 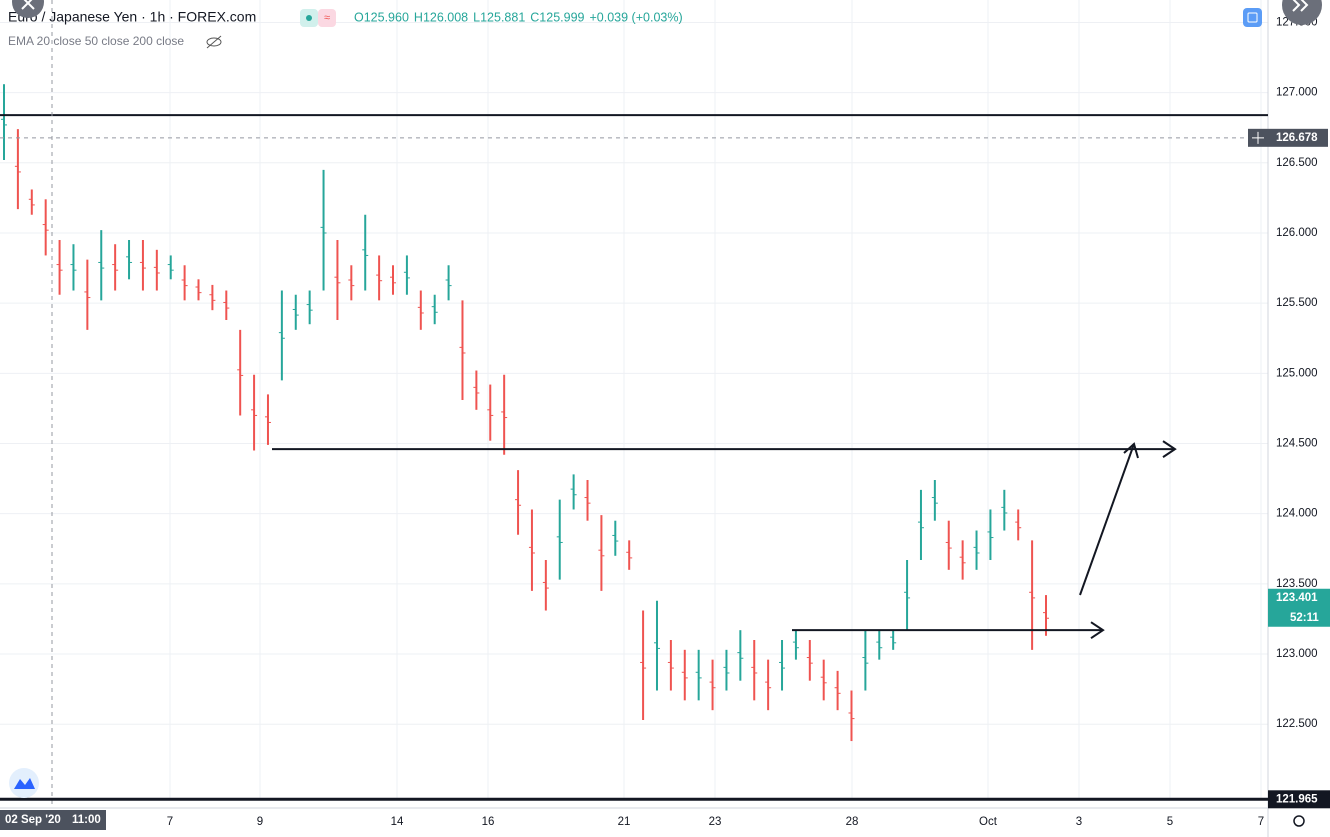 I want to click on visibility-icon, so click(x=214, y=42).